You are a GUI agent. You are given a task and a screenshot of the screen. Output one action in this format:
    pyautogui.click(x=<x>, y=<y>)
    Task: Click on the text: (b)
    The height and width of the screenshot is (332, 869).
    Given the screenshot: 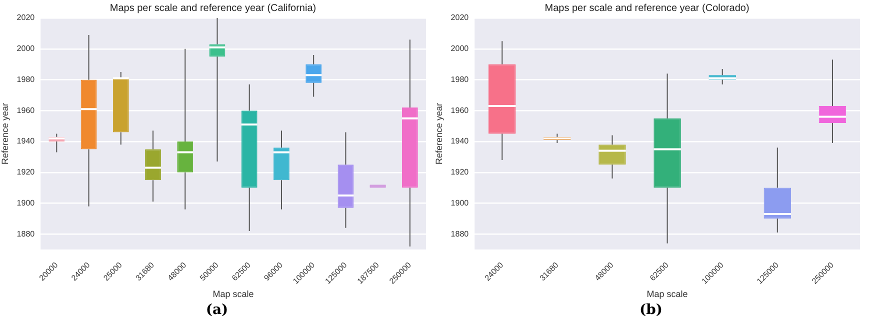 What is the action you would take?
    pyautogui.click(x=651, y=310)
    